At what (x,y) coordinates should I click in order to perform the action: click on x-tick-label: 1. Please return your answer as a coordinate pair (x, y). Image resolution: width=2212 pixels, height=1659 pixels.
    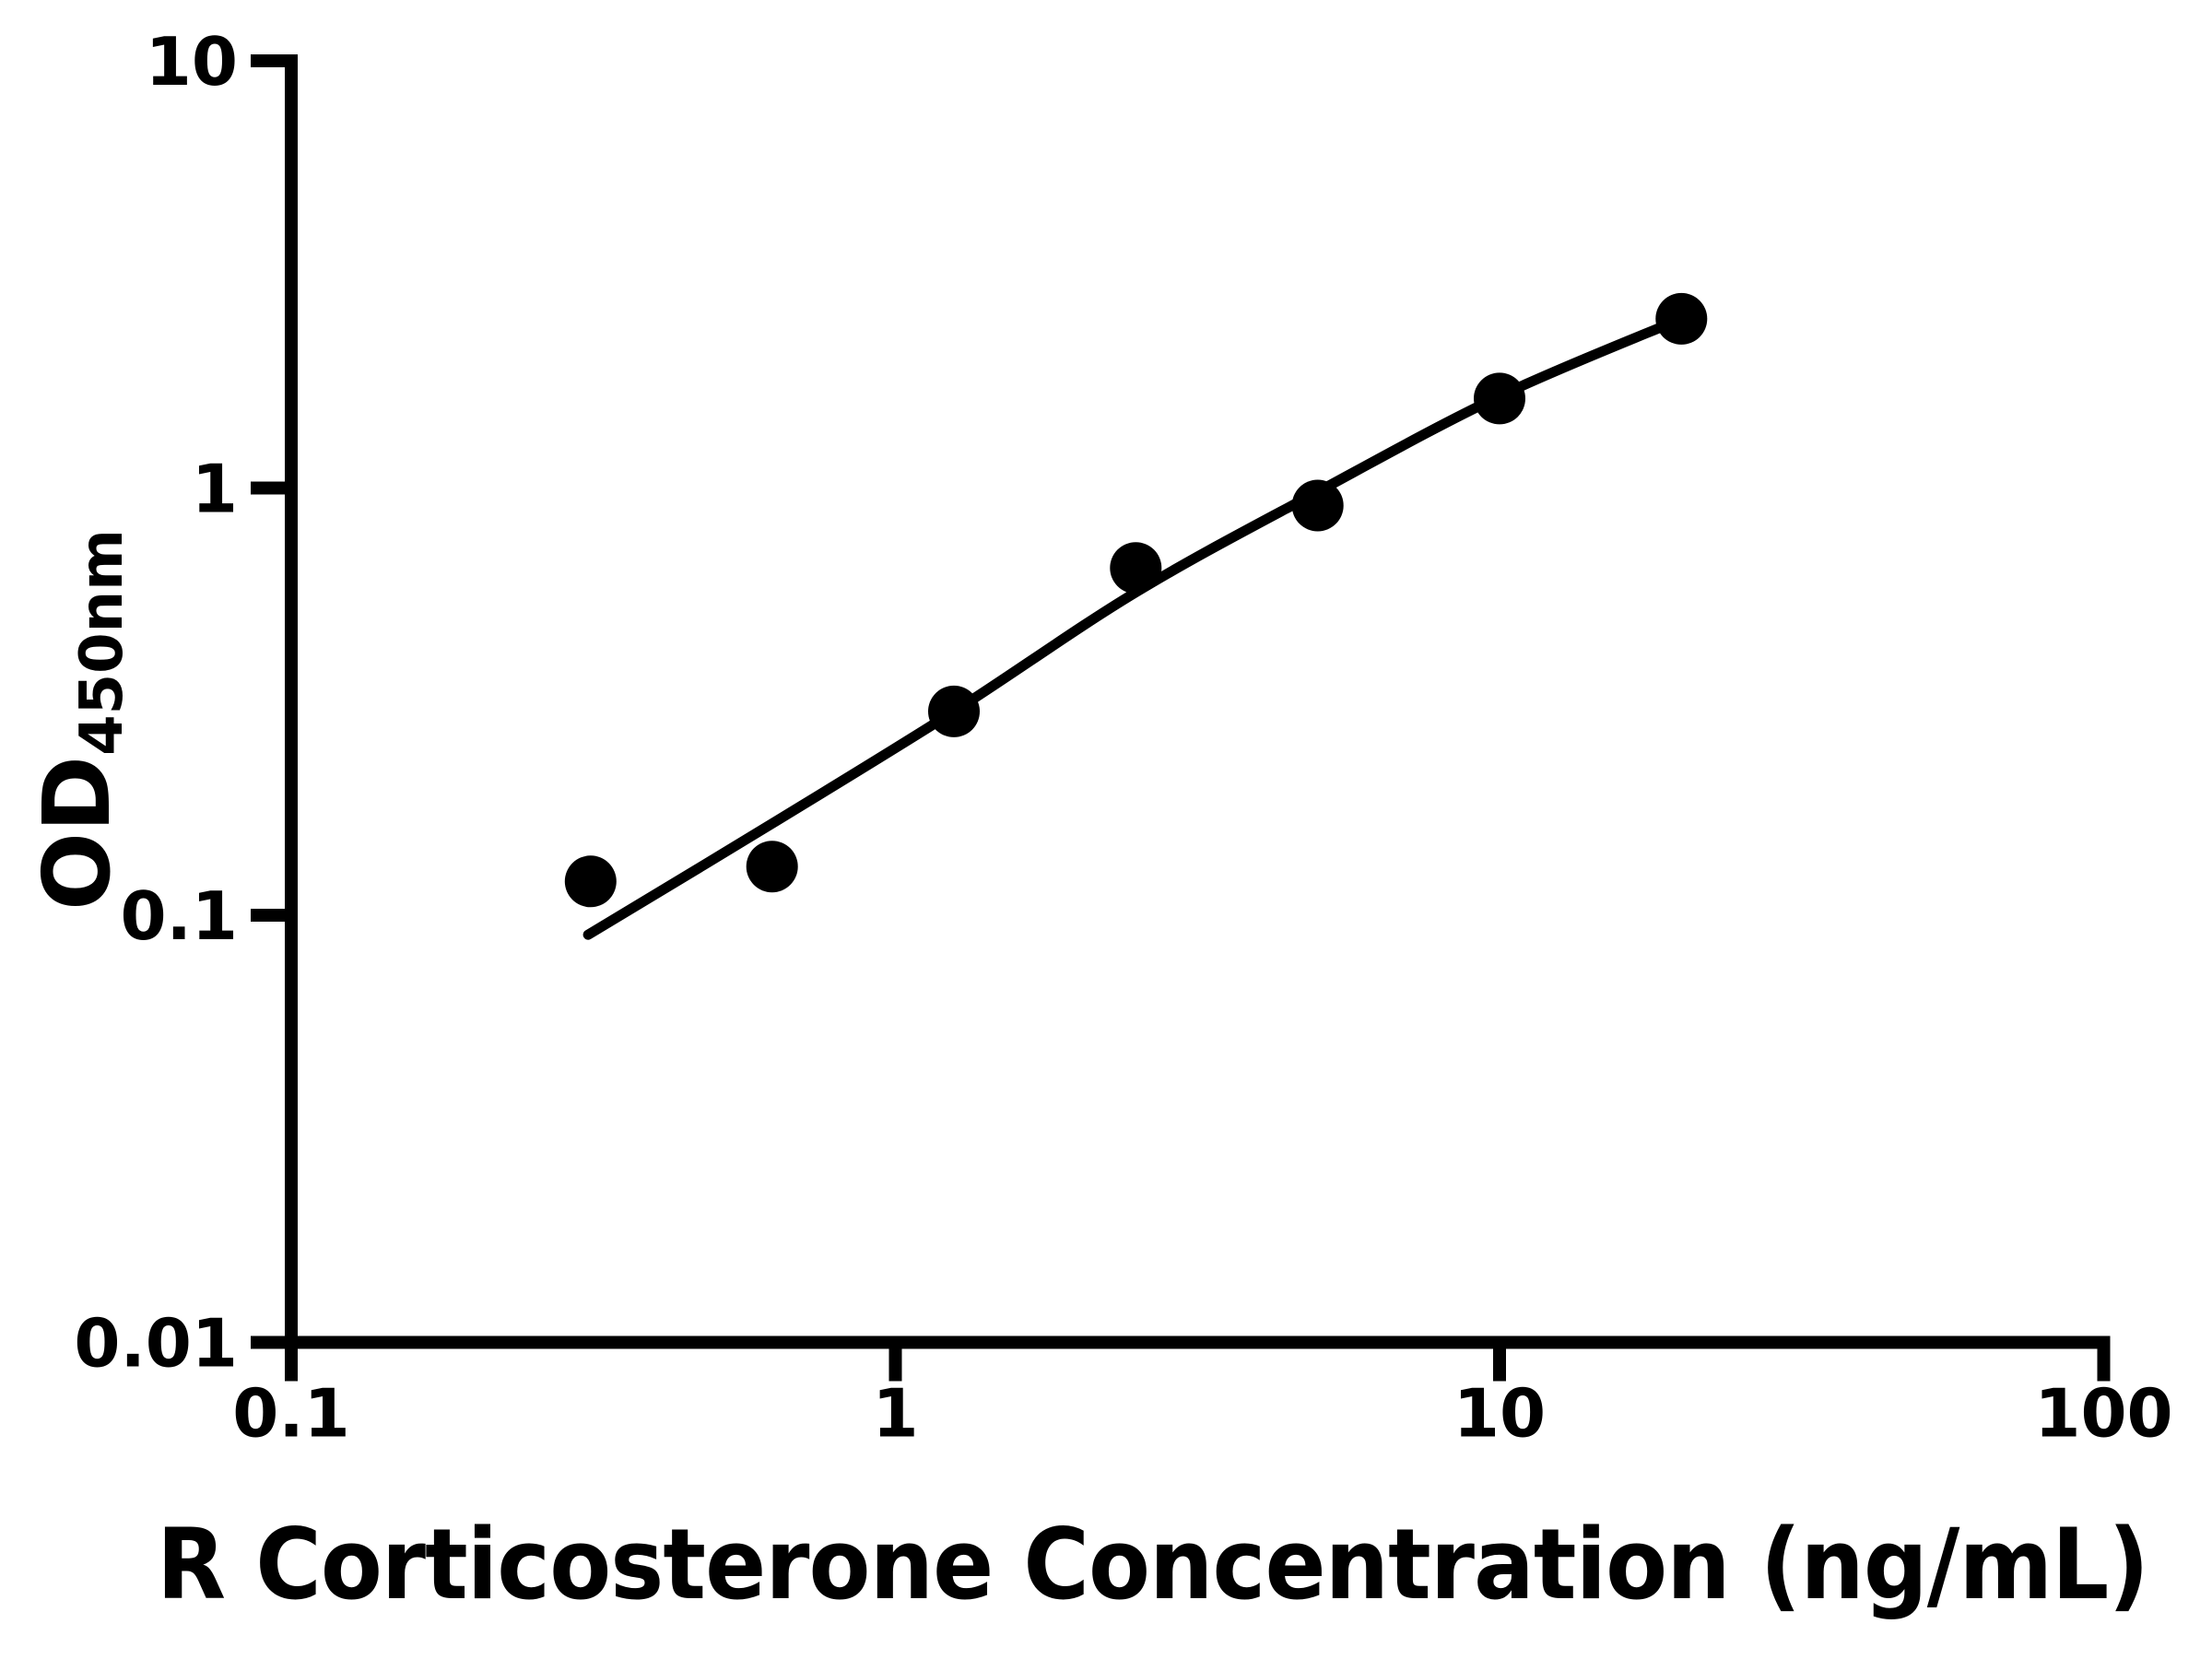
    Looking at the image, I should click on (895, 1414).